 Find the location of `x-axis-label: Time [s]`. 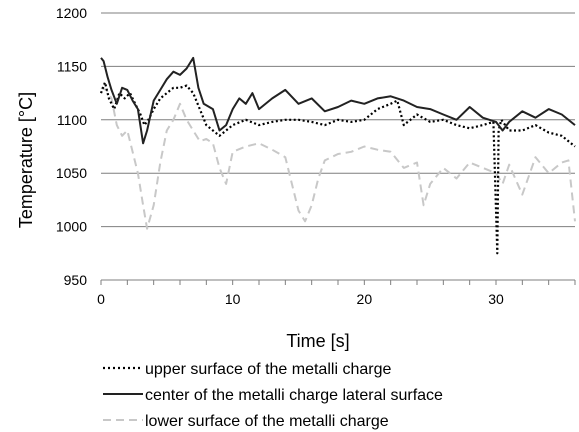

x-axis-label: Time [s] is located at coordinates (317, 341).